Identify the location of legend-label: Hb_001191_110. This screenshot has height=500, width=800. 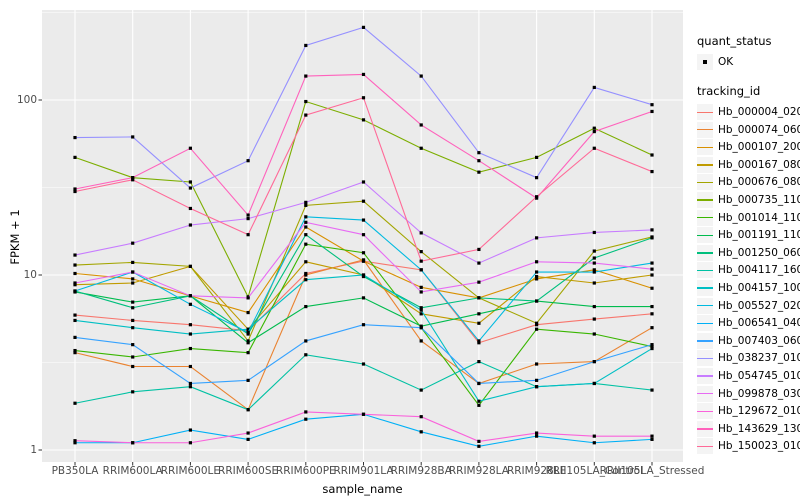
(759, 235).